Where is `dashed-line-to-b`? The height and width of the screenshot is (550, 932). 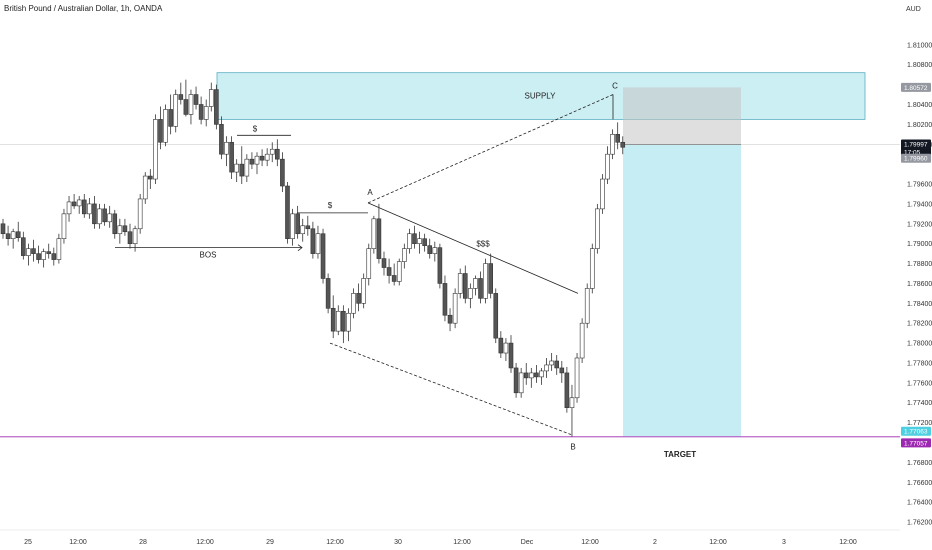 dashed-line-to-b is located at coordinates (450, 388).